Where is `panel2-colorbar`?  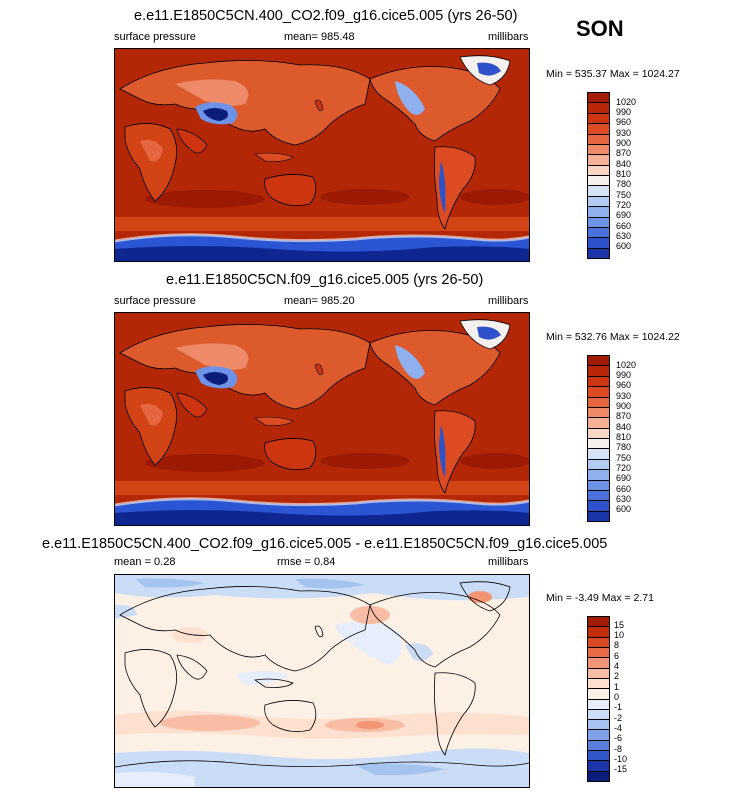 panel2-colorbar is located at coordinates (598, 438).